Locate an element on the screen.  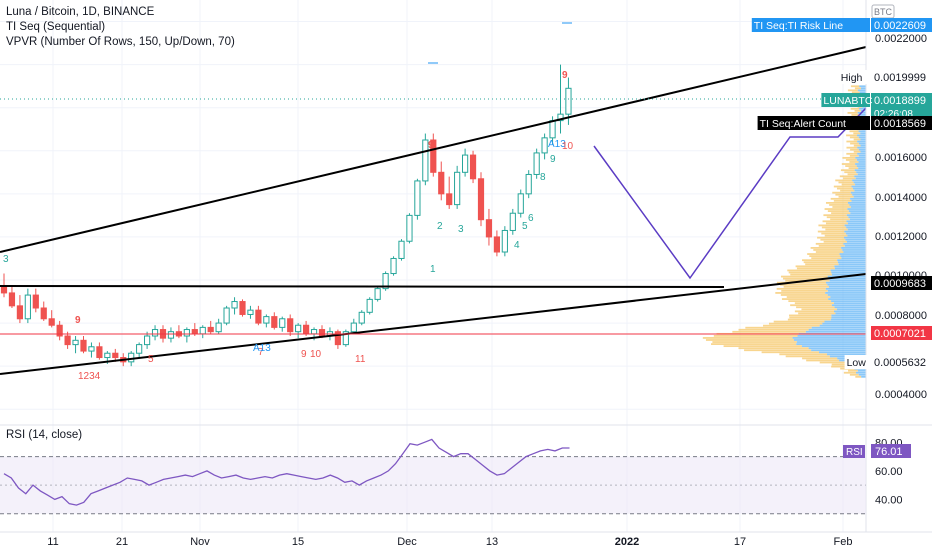
rsi-tick-label: 60.00 is located at coordinates (889, 472).